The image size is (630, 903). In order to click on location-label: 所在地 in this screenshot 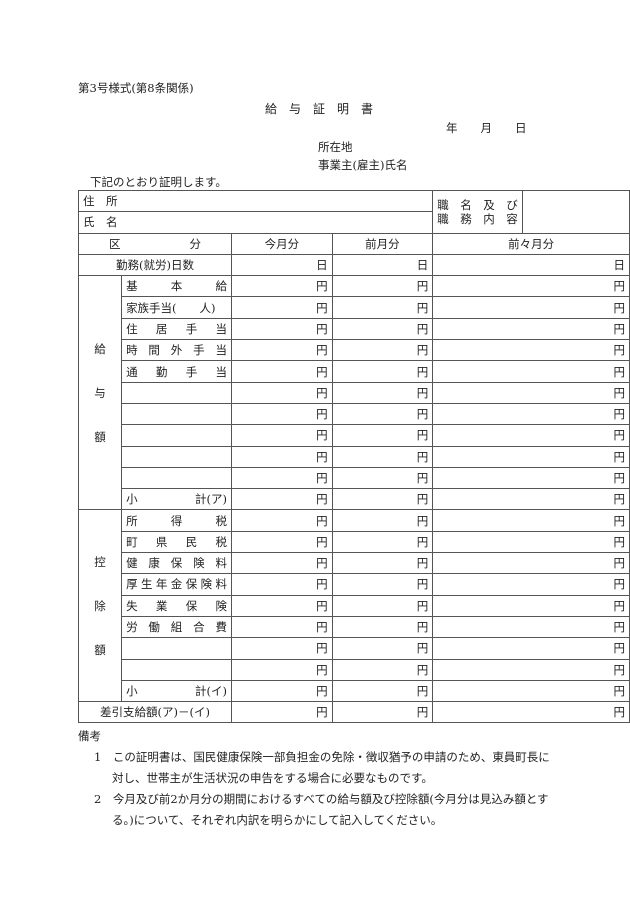, I will do `click(335, 147)`.